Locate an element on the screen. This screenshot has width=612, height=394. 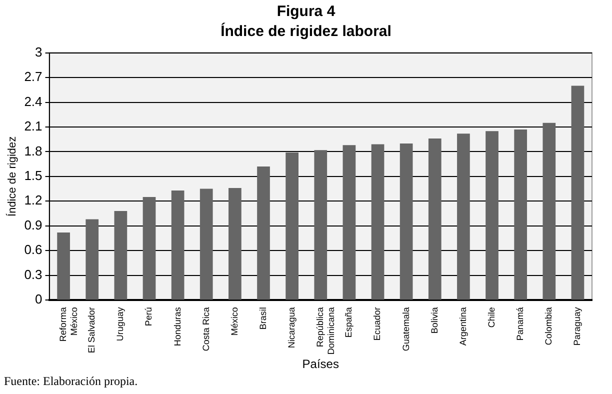
x-tick-label: México is located at coordinates (234, 321).